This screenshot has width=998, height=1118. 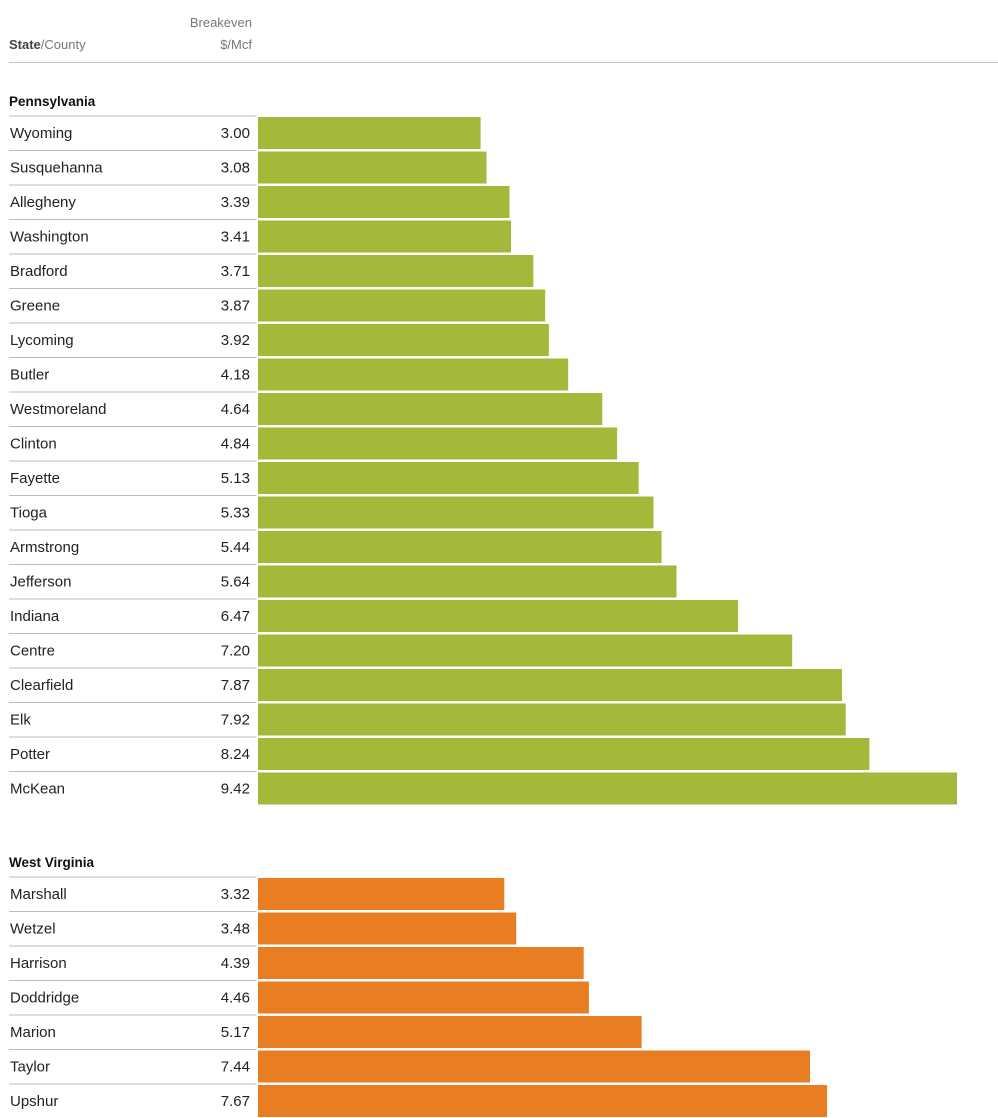 I want to click on county-label-armstrong: Armstrong, so click(x=44, y=547).